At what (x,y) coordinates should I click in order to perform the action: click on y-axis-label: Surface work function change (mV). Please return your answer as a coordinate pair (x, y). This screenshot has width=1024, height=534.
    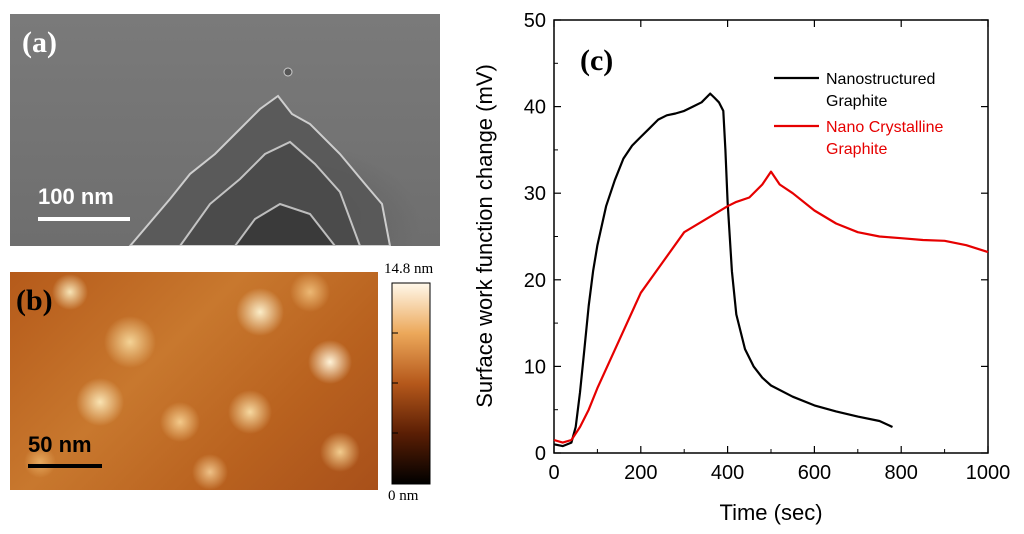
    Looking at the image, I should click on (484, 236).